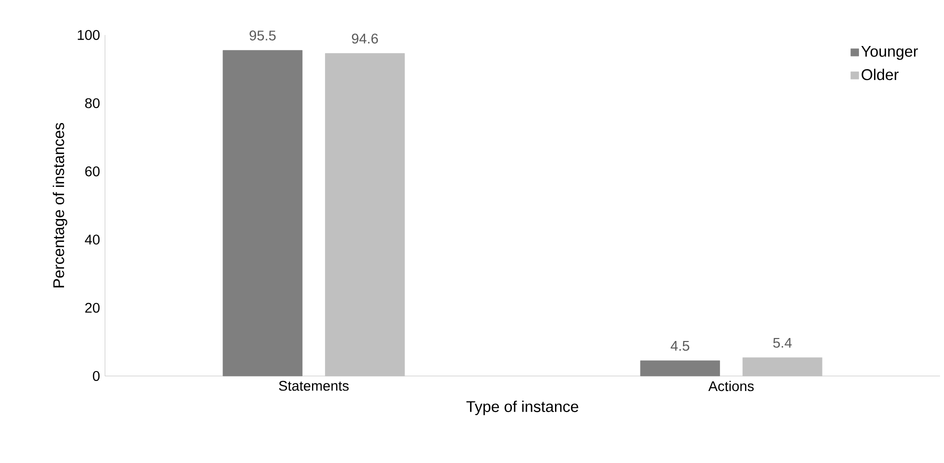 The width and height of the screenshot is (944, 463). Describe the element at coordinates (263, 35) in the screenshot. I see `data-label: 95.5` at that location.